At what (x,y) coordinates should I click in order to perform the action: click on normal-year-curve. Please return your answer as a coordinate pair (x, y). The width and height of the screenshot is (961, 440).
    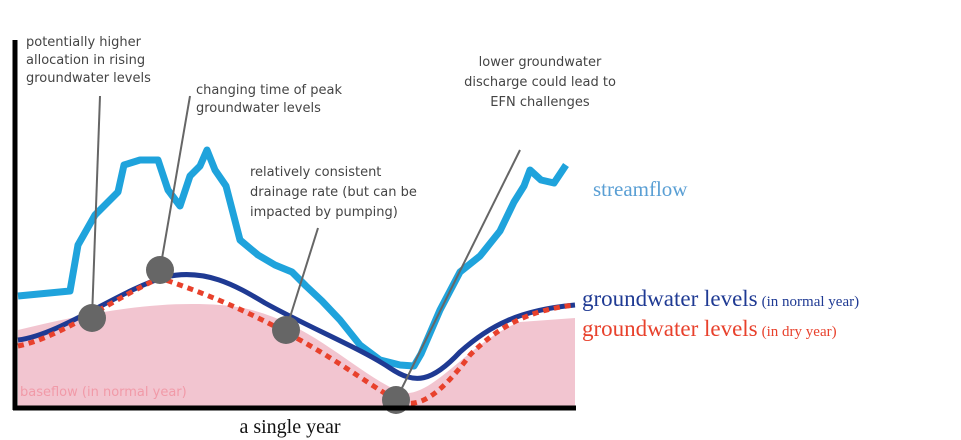
    Looking at the image, I should click on (296, 326).